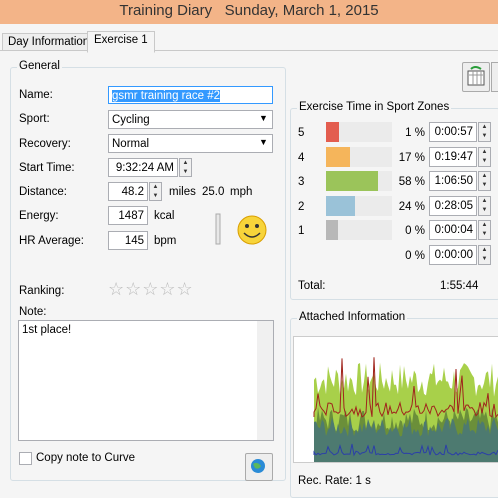  I want to click on group-title: General, so click(39, 66).